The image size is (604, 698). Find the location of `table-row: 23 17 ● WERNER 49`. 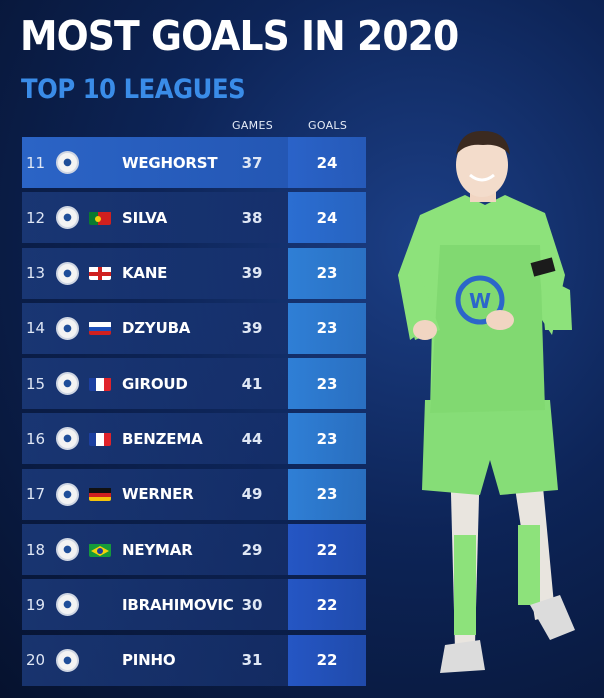

table-row: 23 17 ● WERNER 49 is located at coordinates (194, 494).